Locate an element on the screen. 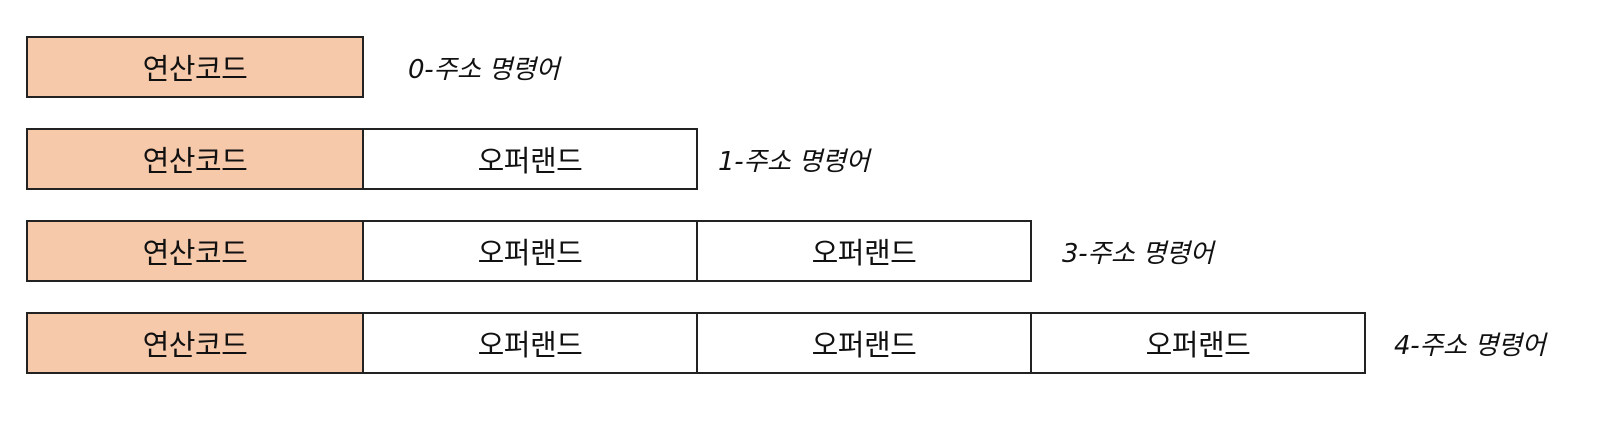 Image resolution: width=1606 pixels, height=430 pixels. instruction-format-3-address: 연산코드 오퍼랜드 오퍼랜드 3-주소 명령어 is located at coordinates (620, 251).